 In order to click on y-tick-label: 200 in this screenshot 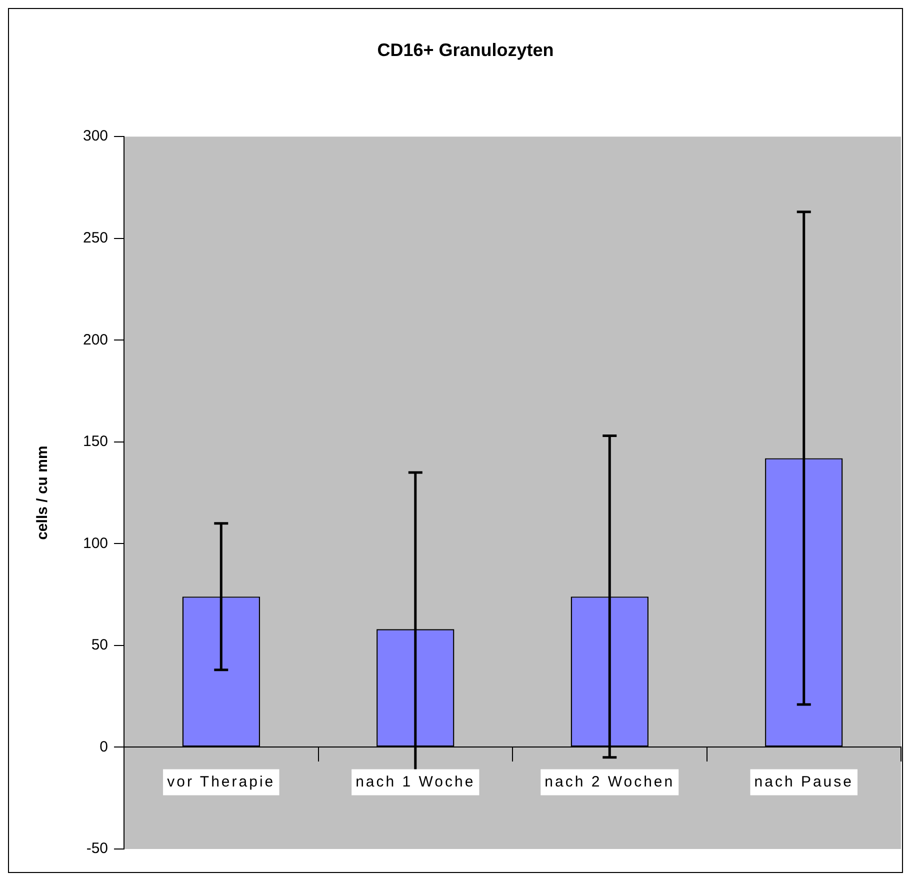, I will do `click(95, 339)`.